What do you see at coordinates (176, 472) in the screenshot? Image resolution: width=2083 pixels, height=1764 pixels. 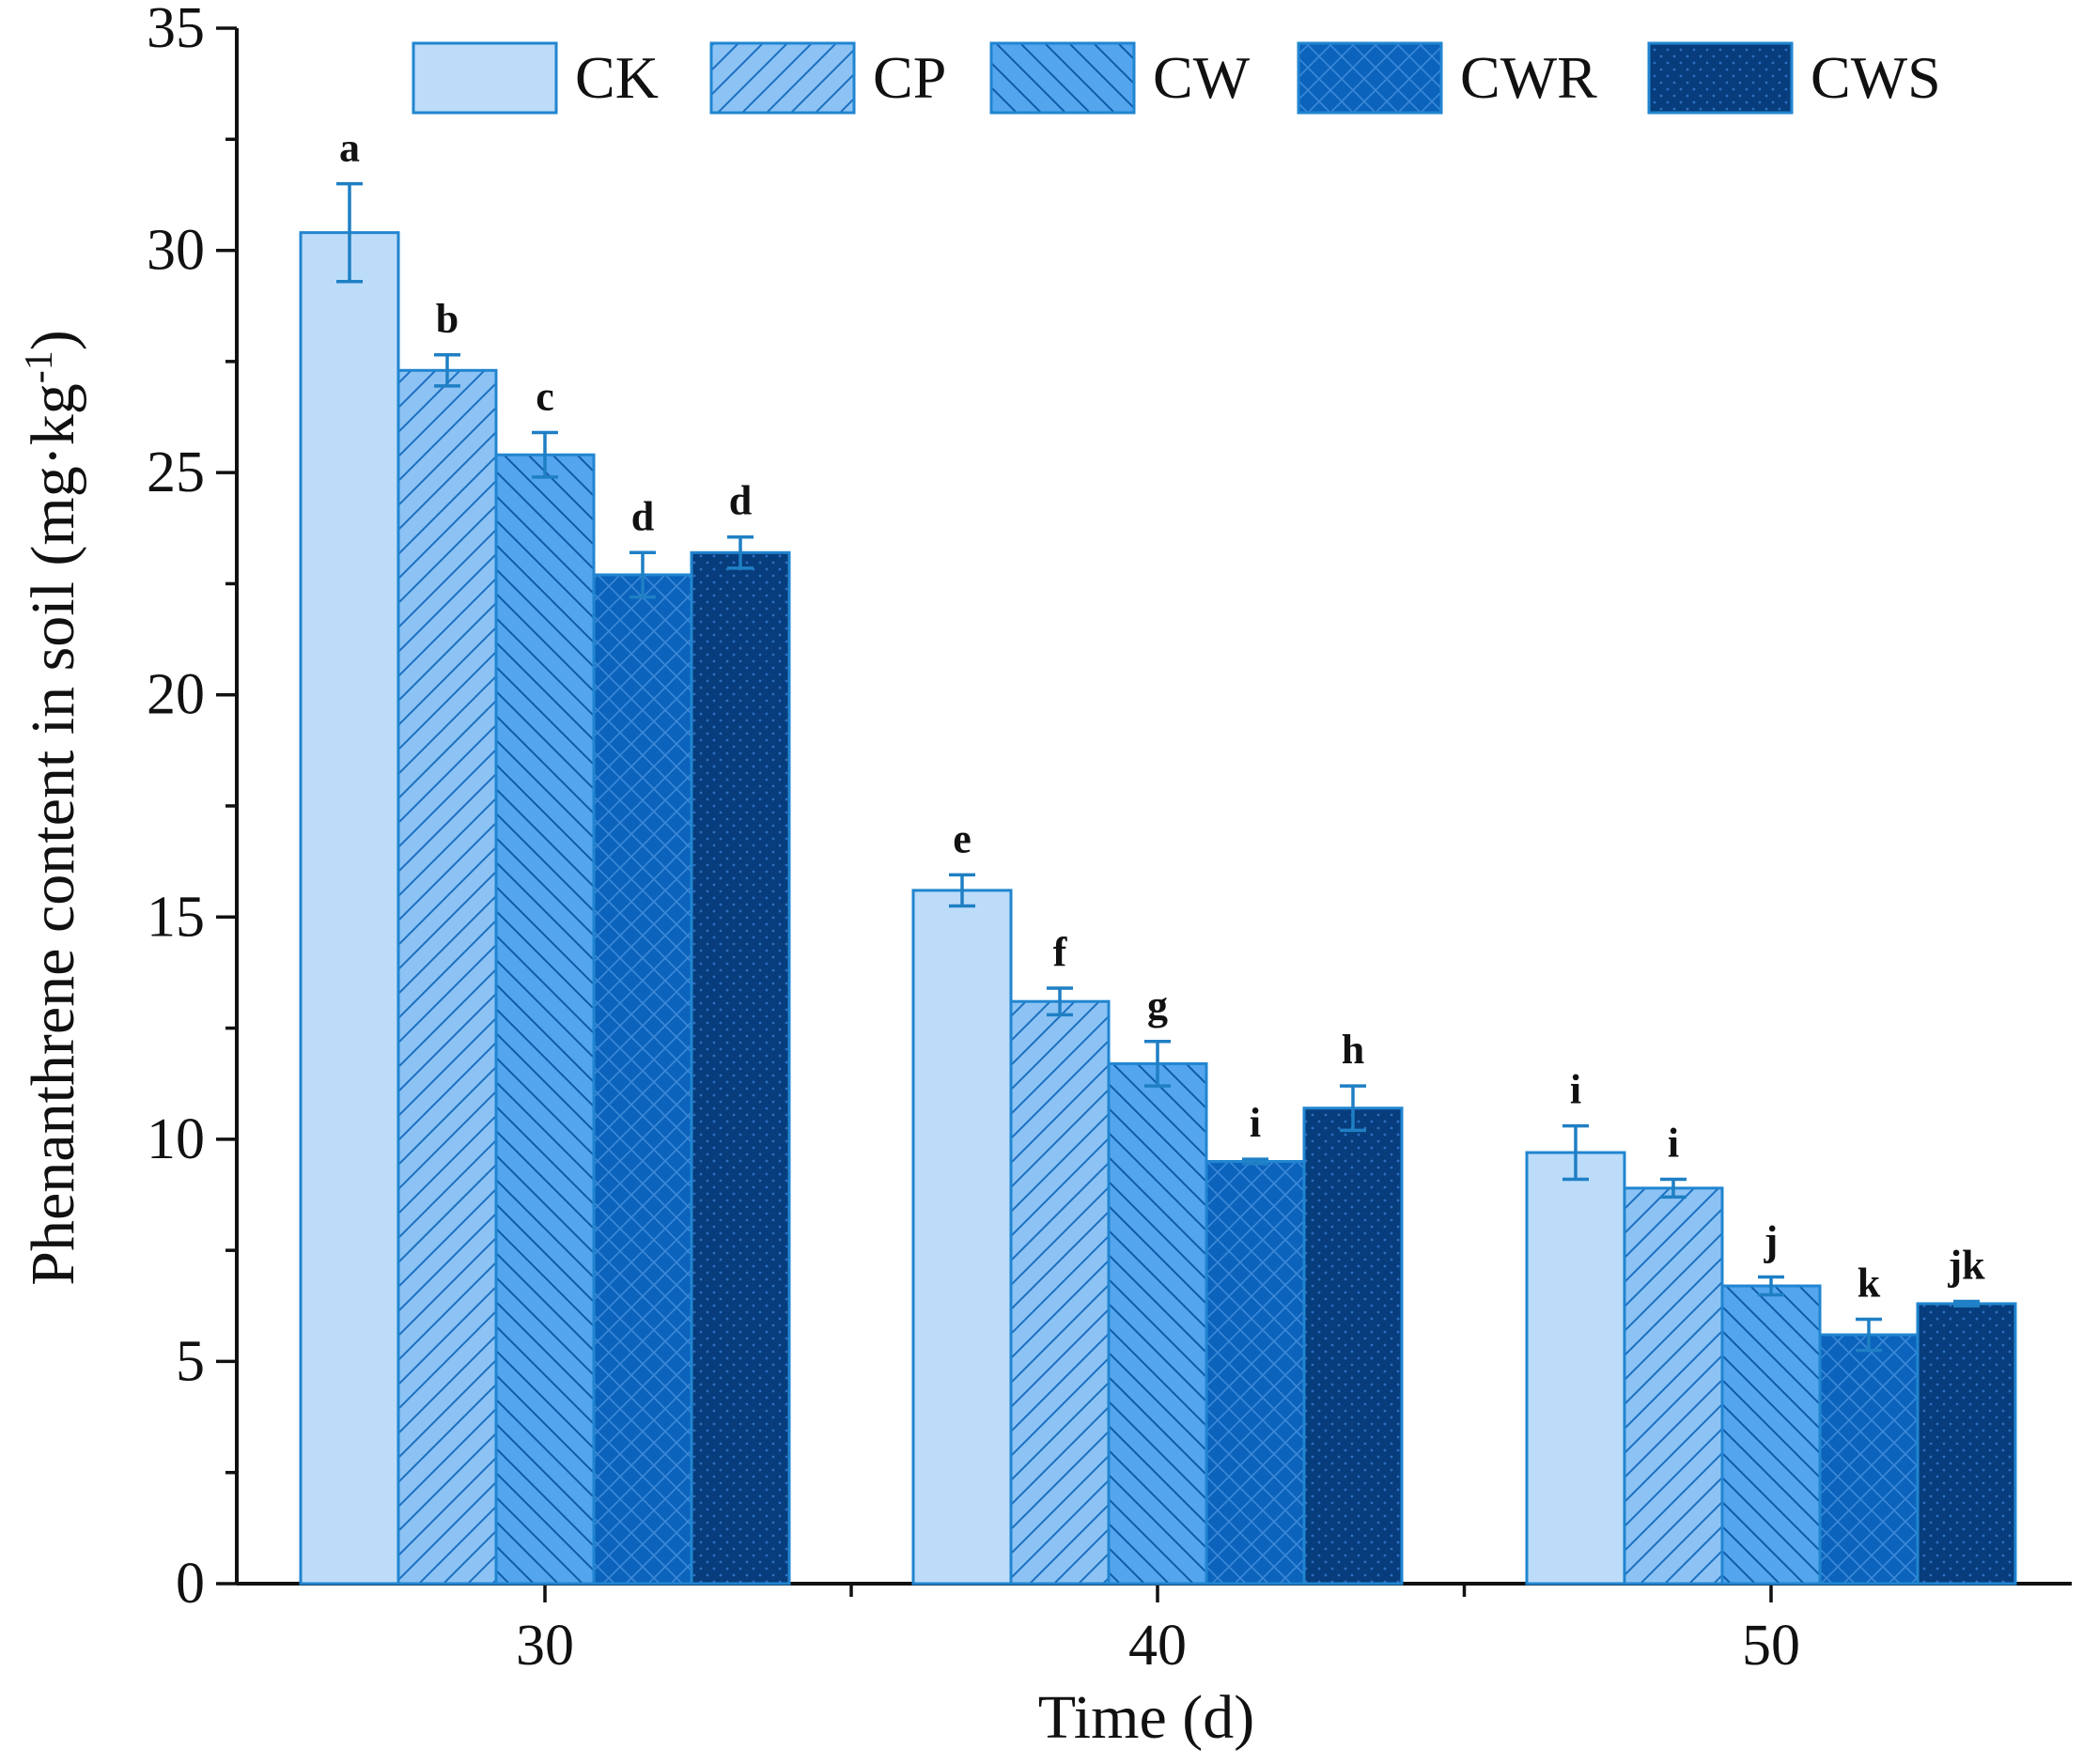 I see `y-tick-label: 25` at bounding box center [176, 472].